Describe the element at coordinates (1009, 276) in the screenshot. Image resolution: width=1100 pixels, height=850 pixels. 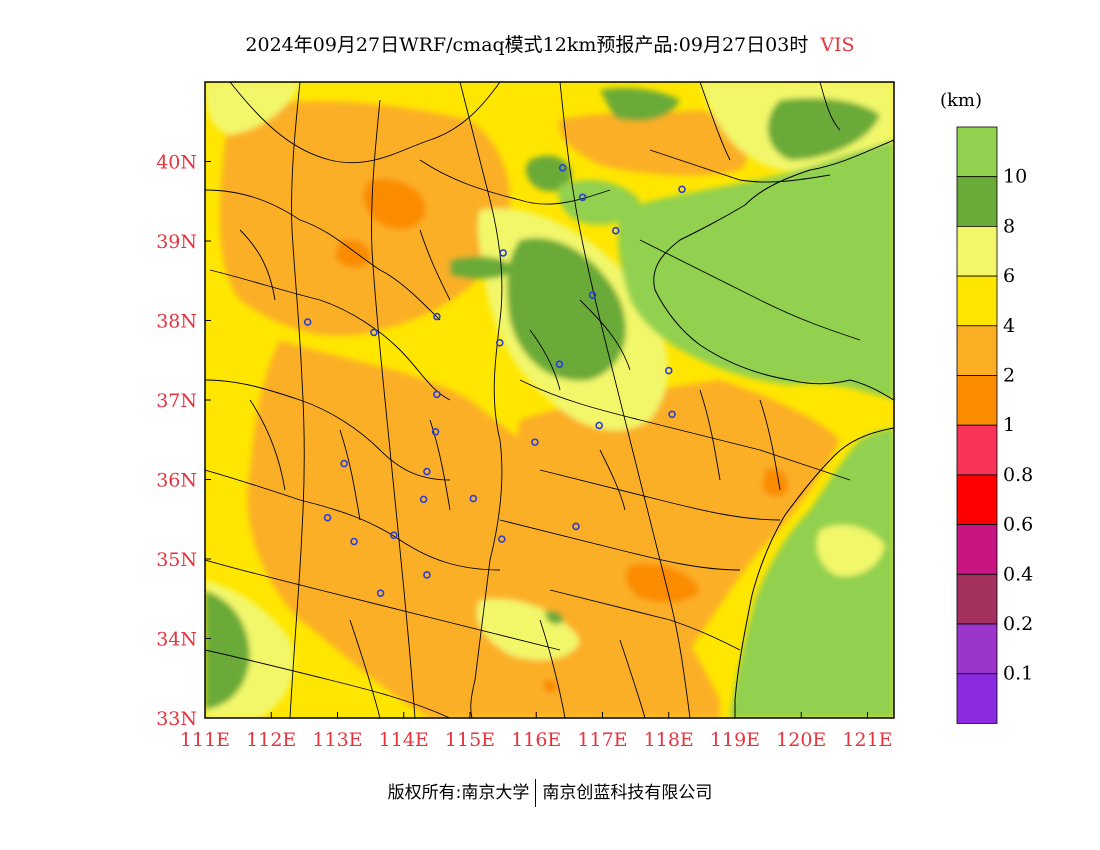
I see `colorbar-label: 6` at that location.